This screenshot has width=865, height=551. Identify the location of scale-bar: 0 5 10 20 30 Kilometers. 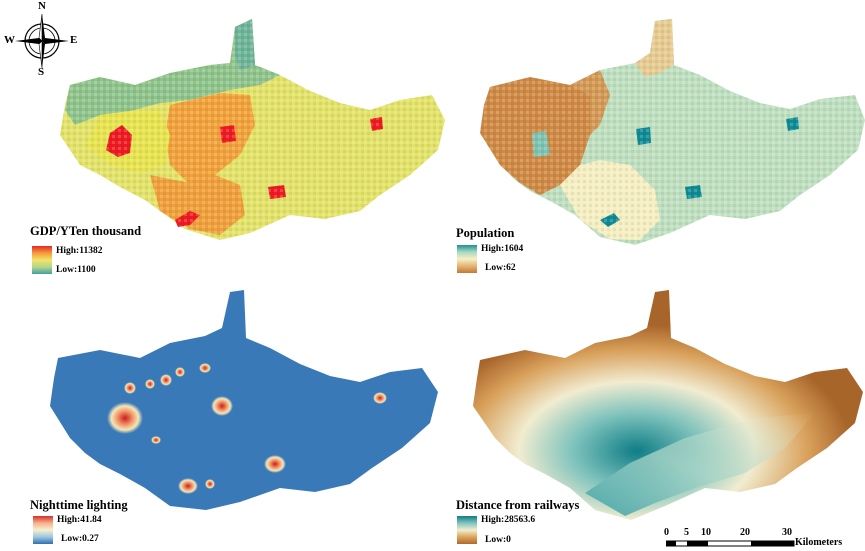
(764, 538).